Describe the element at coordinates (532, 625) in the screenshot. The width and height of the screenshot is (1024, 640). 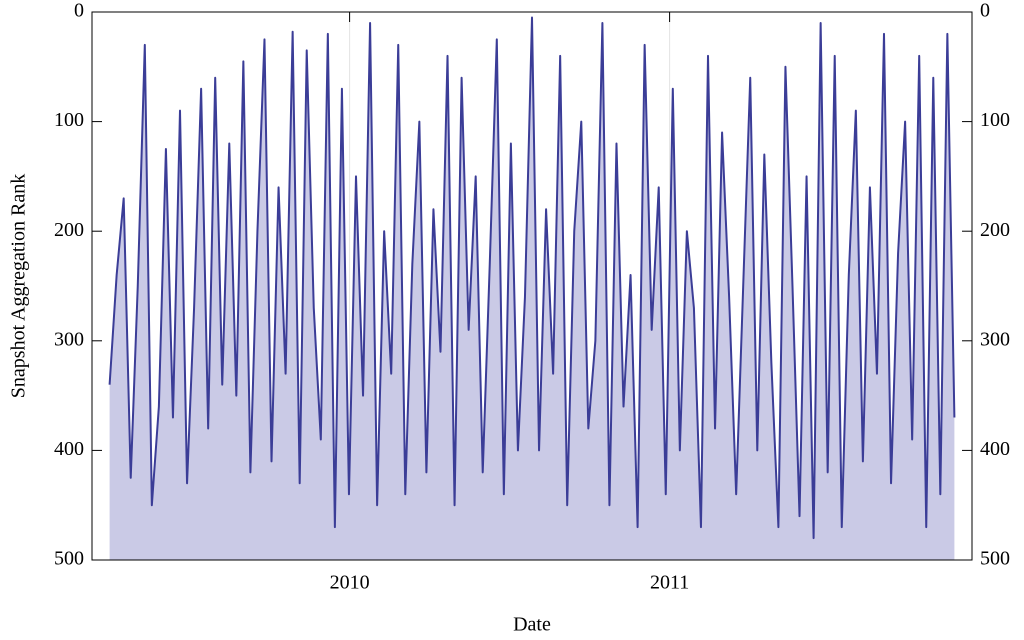
I see `x-axis-label: Date` at that location.